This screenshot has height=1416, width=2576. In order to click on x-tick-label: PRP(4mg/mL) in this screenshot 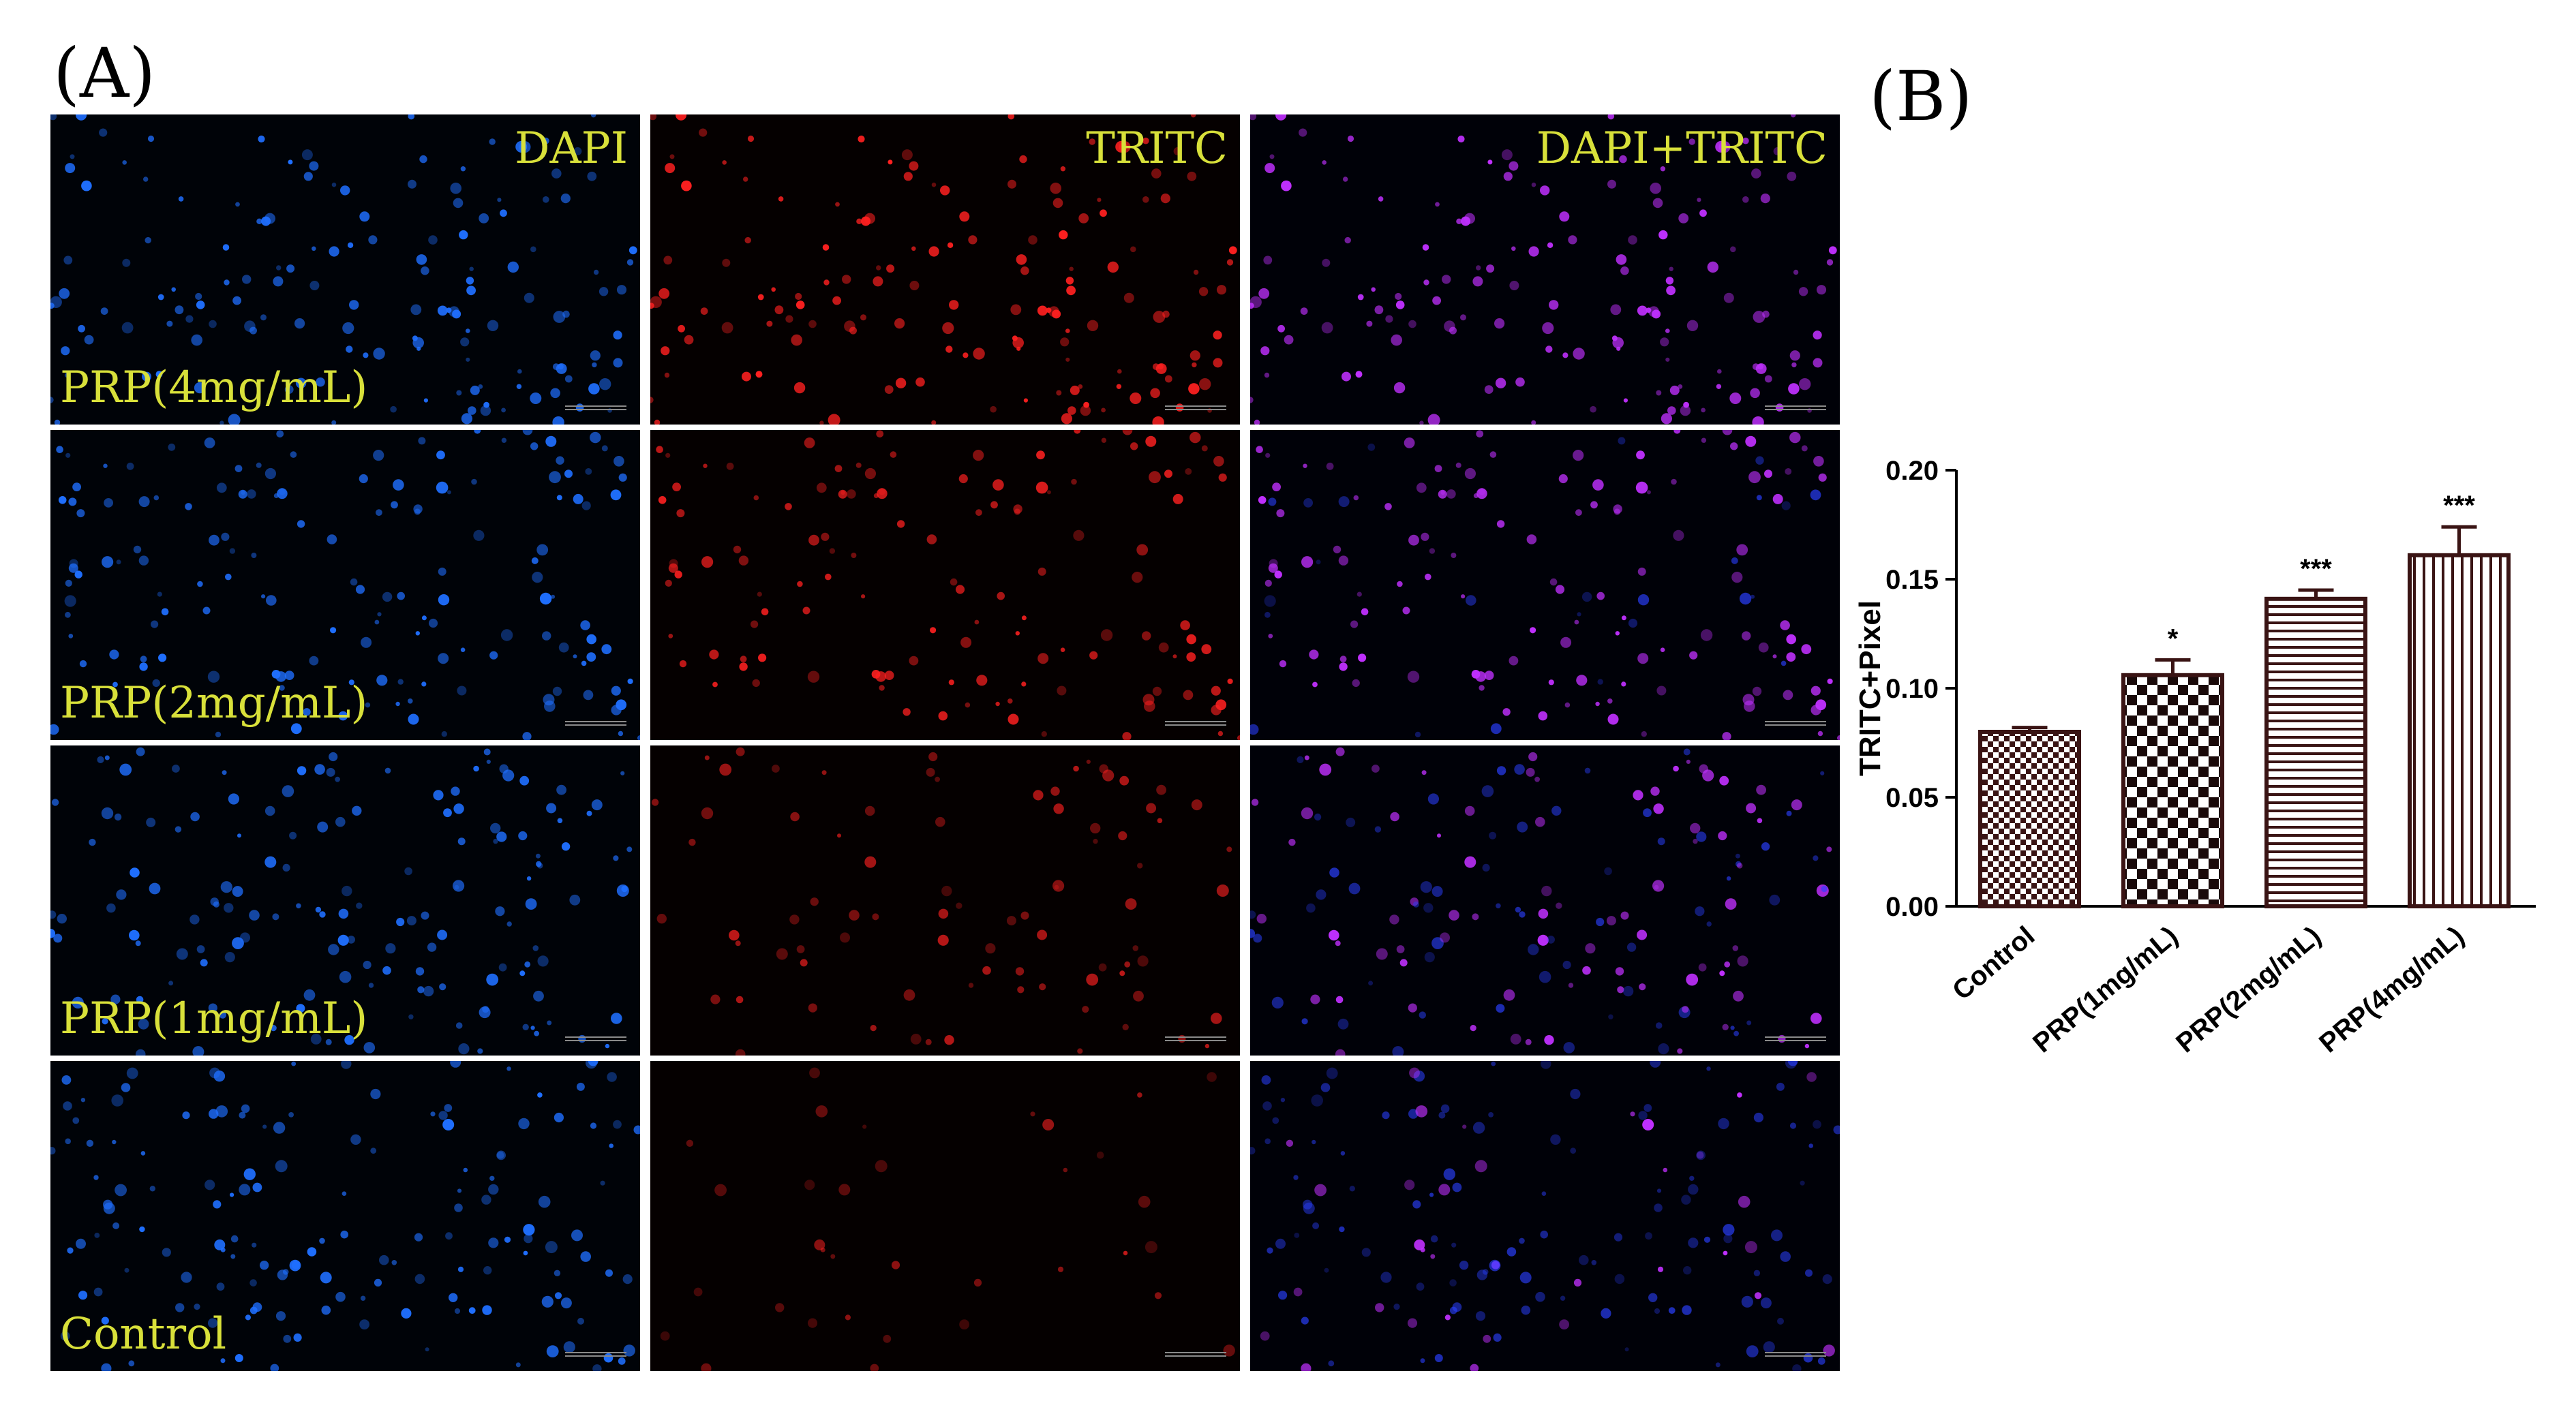, I will do `click(2392, 989)`.